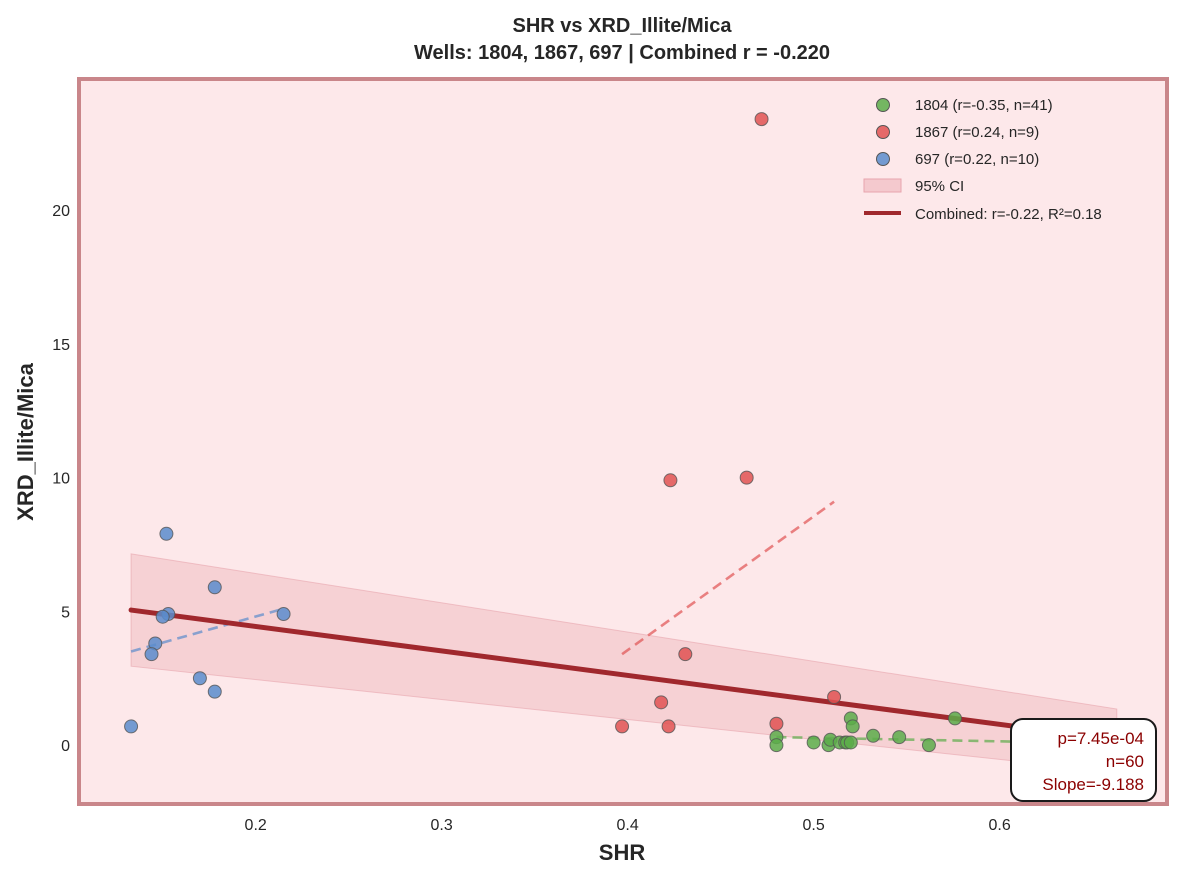  I want to click on chart-title: SHR vs XRD_Illite/Mica, so click(623, 26).